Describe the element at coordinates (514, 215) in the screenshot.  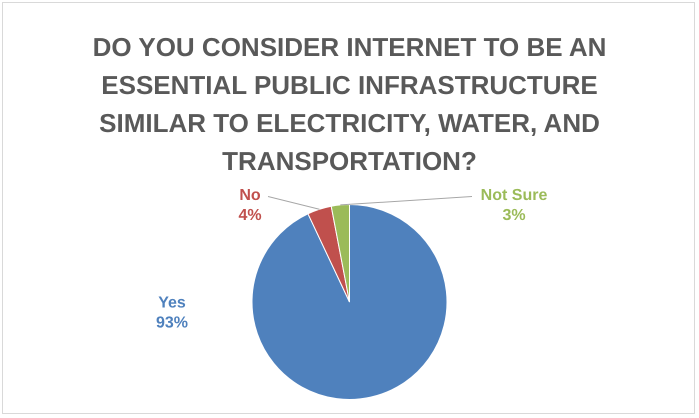
I see `data-label: 3%` at that location.